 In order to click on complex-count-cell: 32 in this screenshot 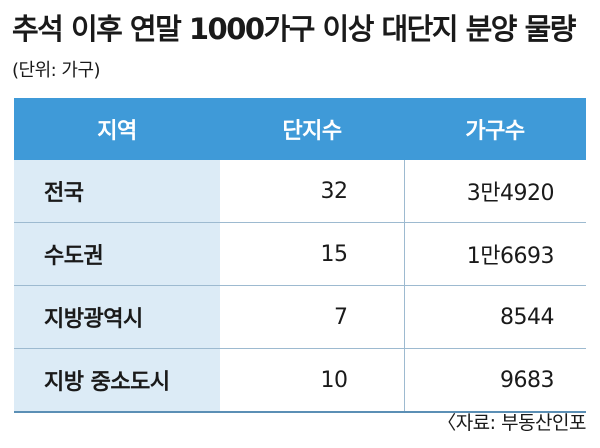, I will do `click(312, 191)`.